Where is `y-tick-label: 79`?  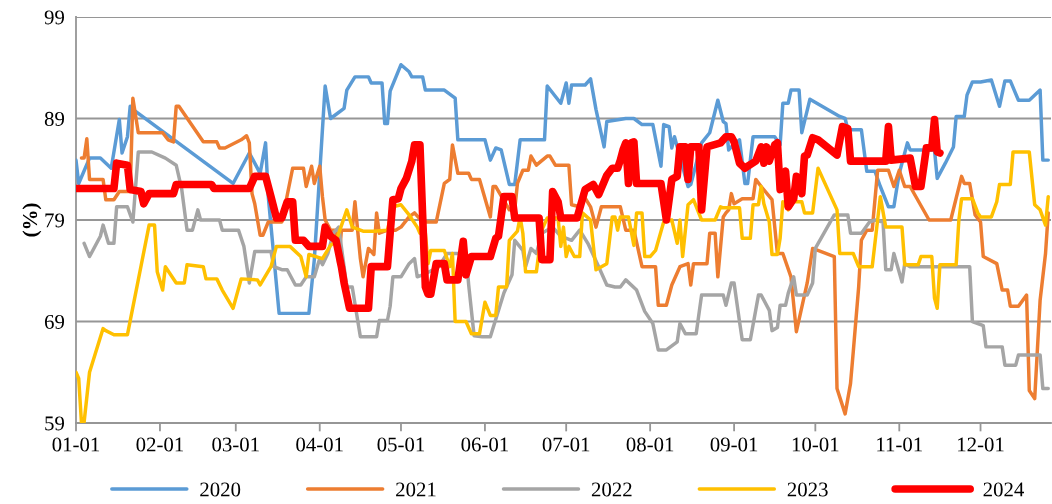 y-tick-label: 79 is located at coordinates (55, 220).